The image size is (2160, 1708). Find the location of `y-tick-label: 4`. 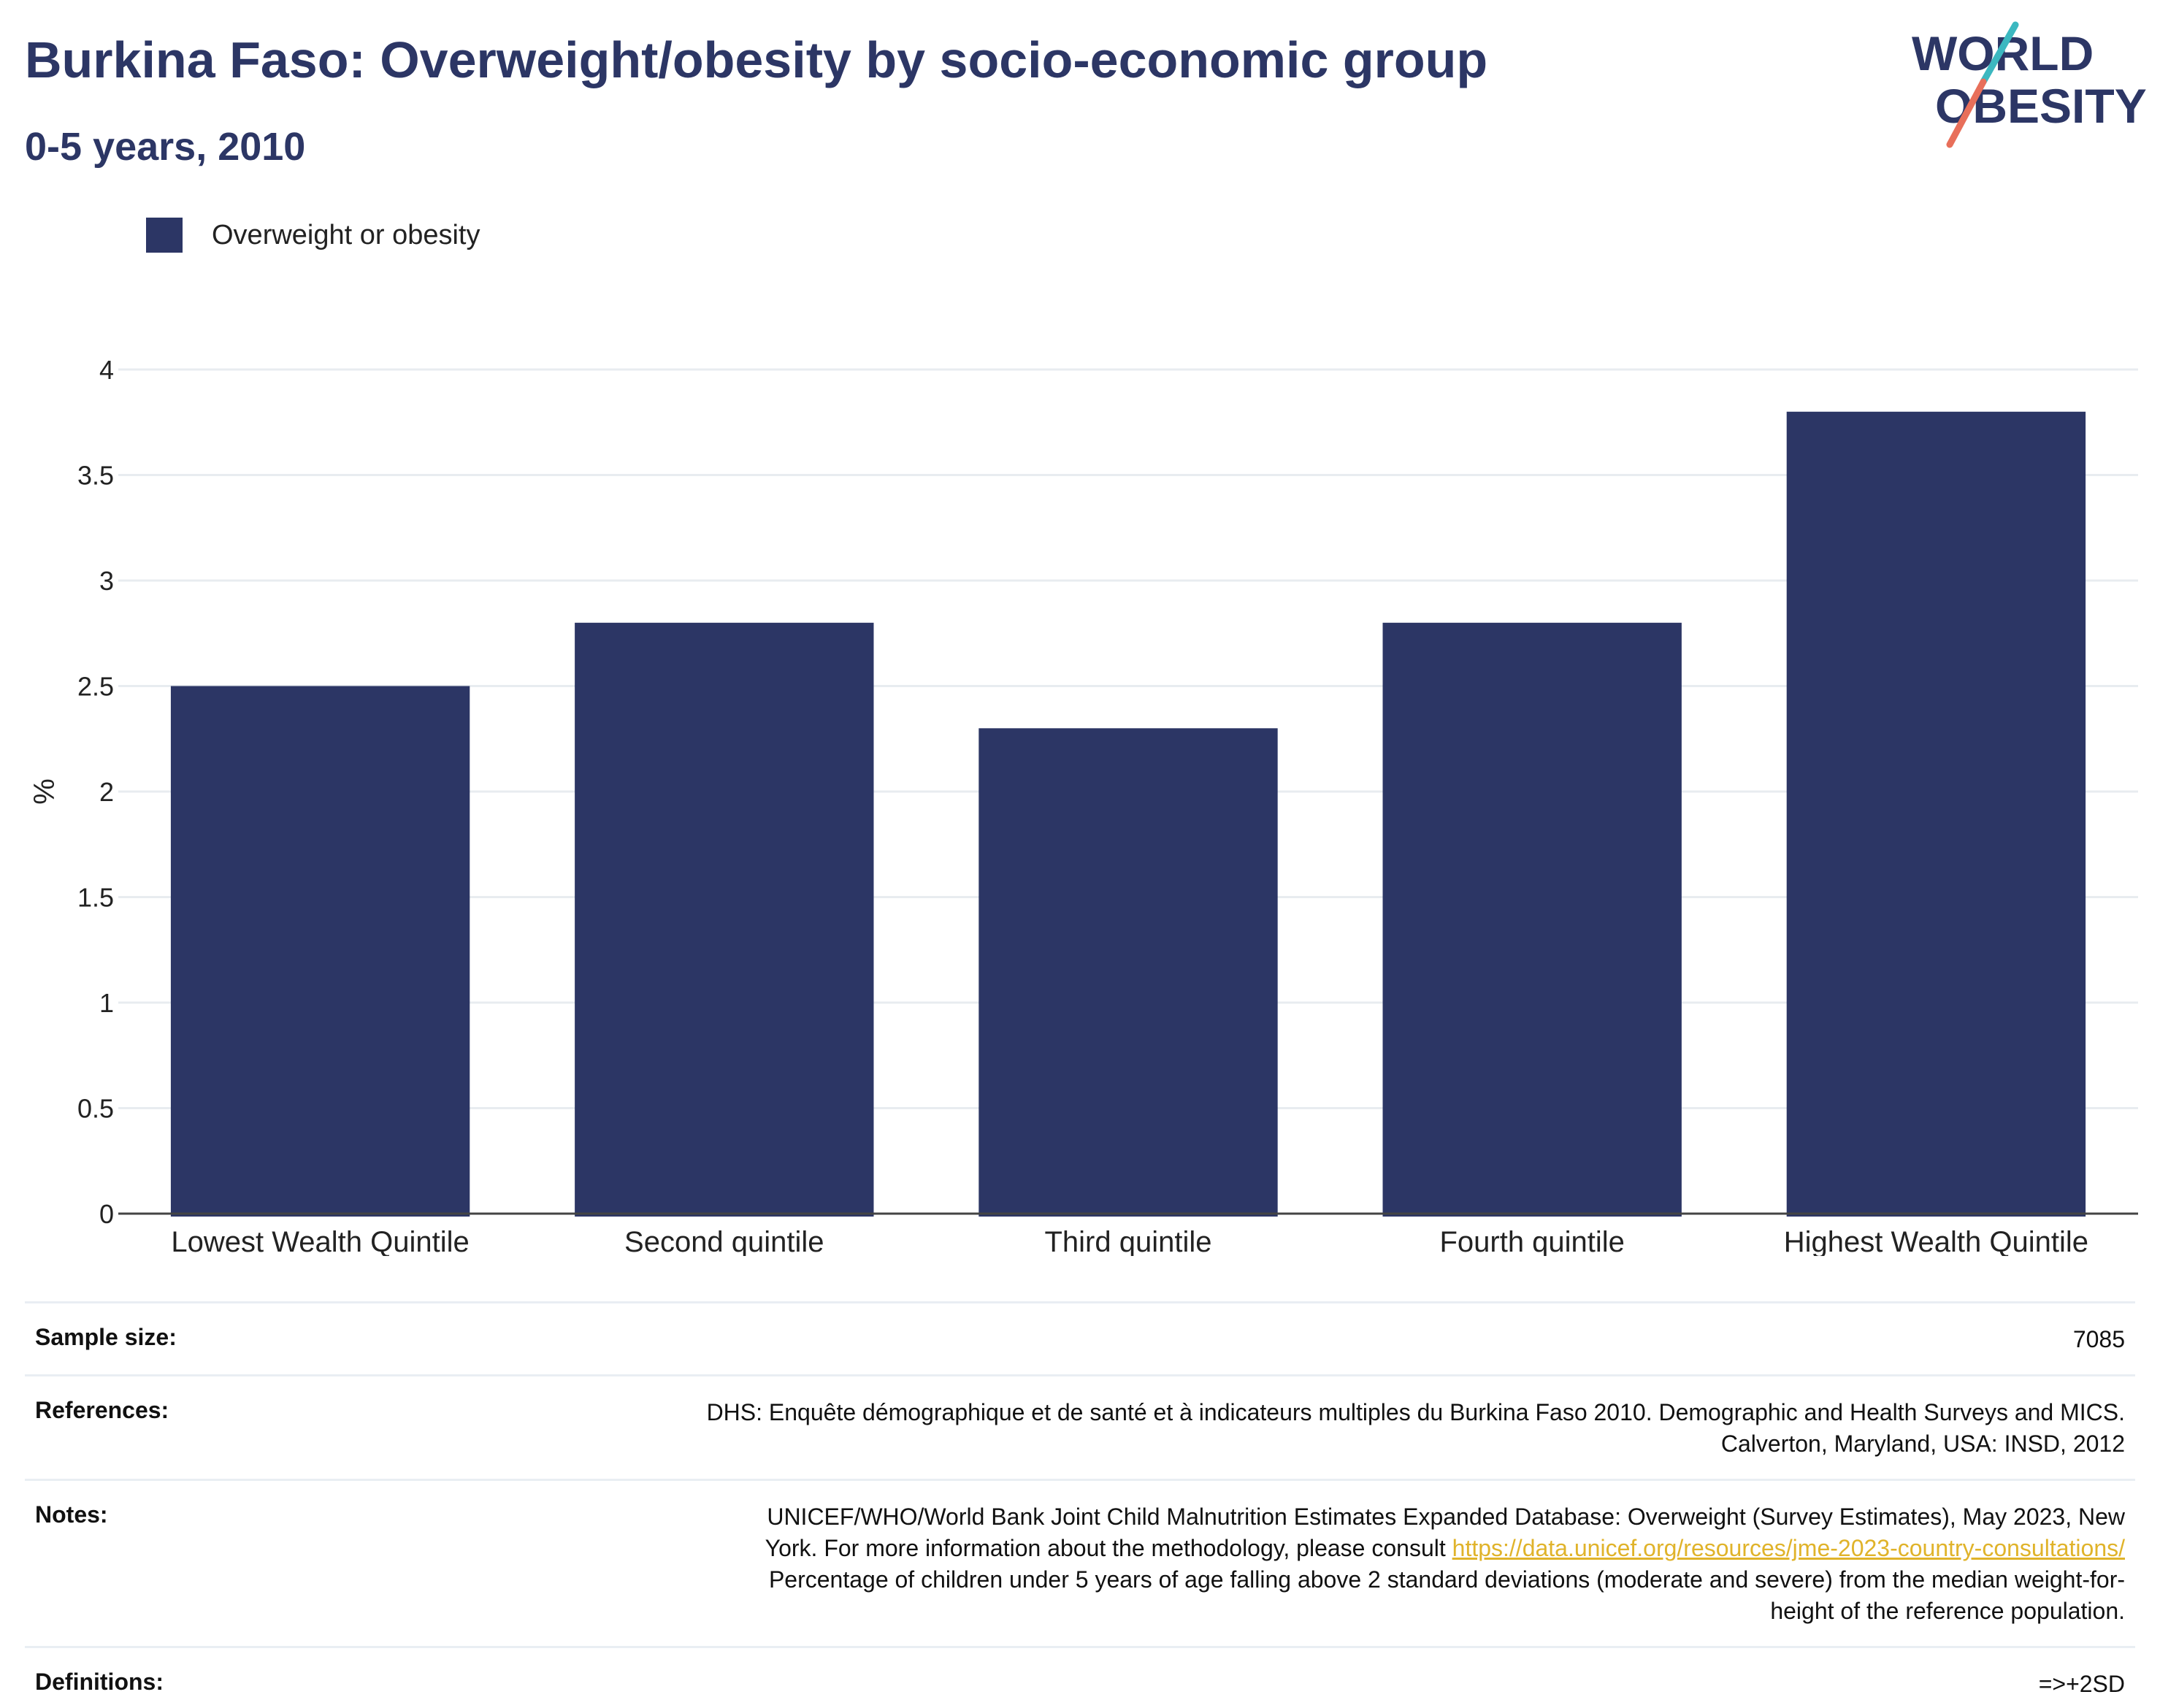

y-tick-label: 4 is located at coordinates (106, 370).